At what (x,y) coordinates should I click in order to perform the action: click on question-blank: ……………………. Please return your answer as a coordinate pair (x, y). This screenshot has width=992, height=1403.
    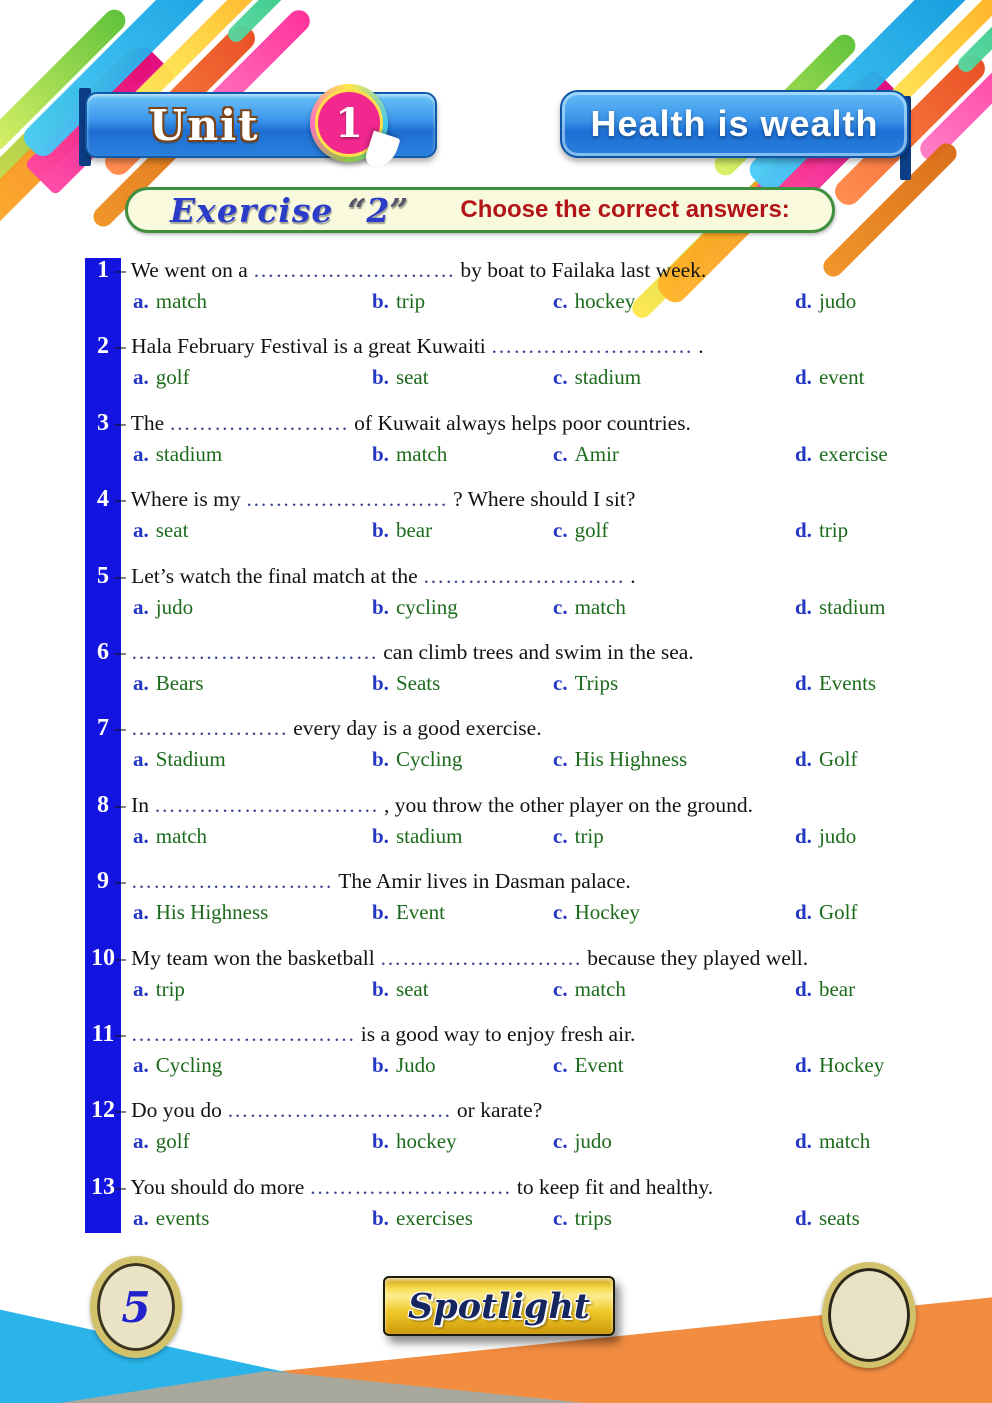
    Looking at the image, I should click on (259, 422).